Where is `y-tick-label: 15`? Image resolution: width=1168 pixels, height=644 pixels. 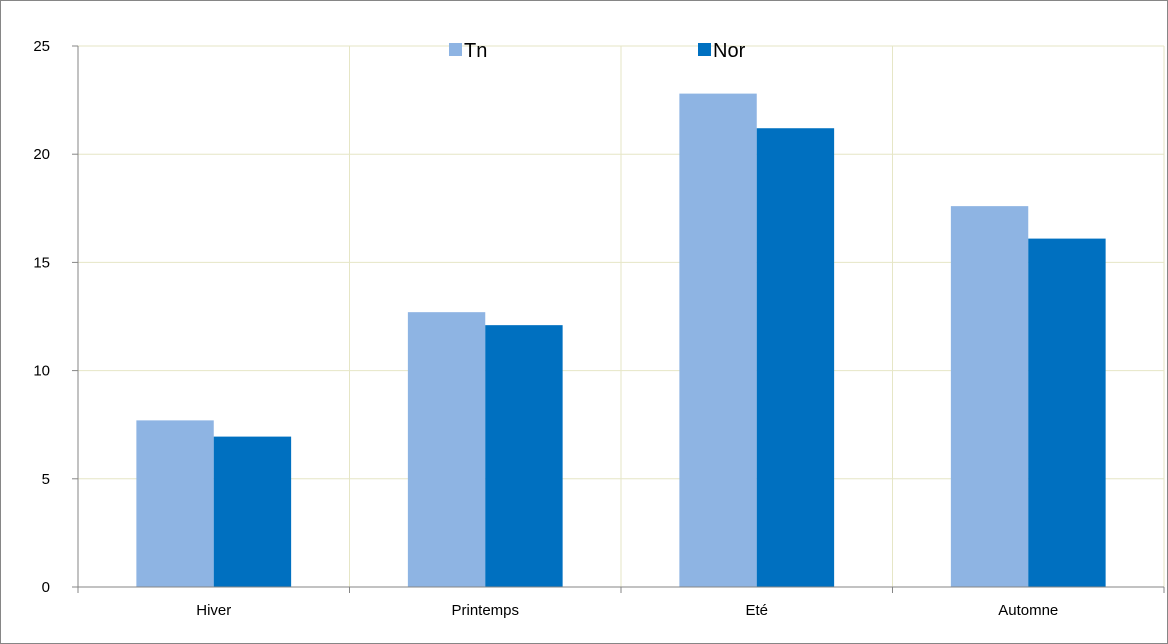 y-tick-label: 15 is located at coordinates (41, 262).